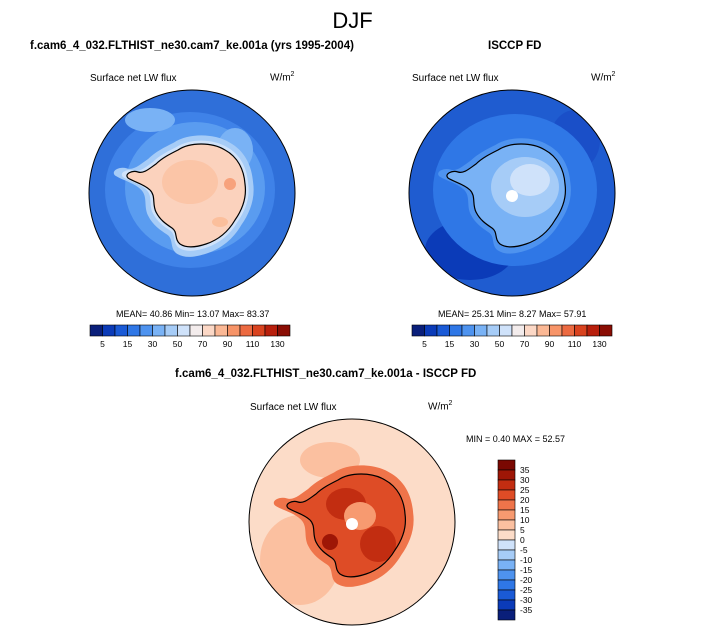  What do you see at coordinates (522, 530) in the screenshot?
I see `panel3-colorbar-tick-label: 5` at bounding box center [522, 530].